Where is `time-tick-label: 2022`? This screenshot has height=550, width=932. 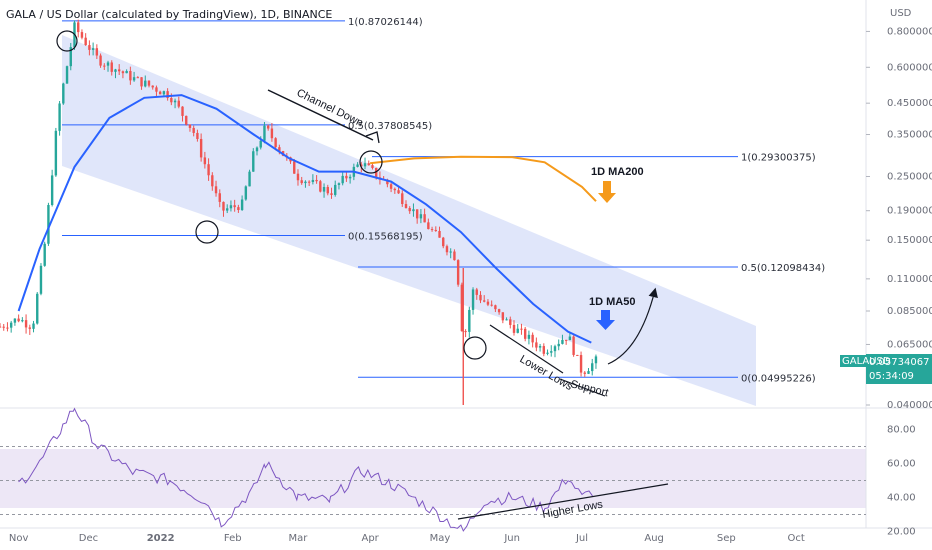
time-tick-label: 2022 is located at coordinates (161, 538).